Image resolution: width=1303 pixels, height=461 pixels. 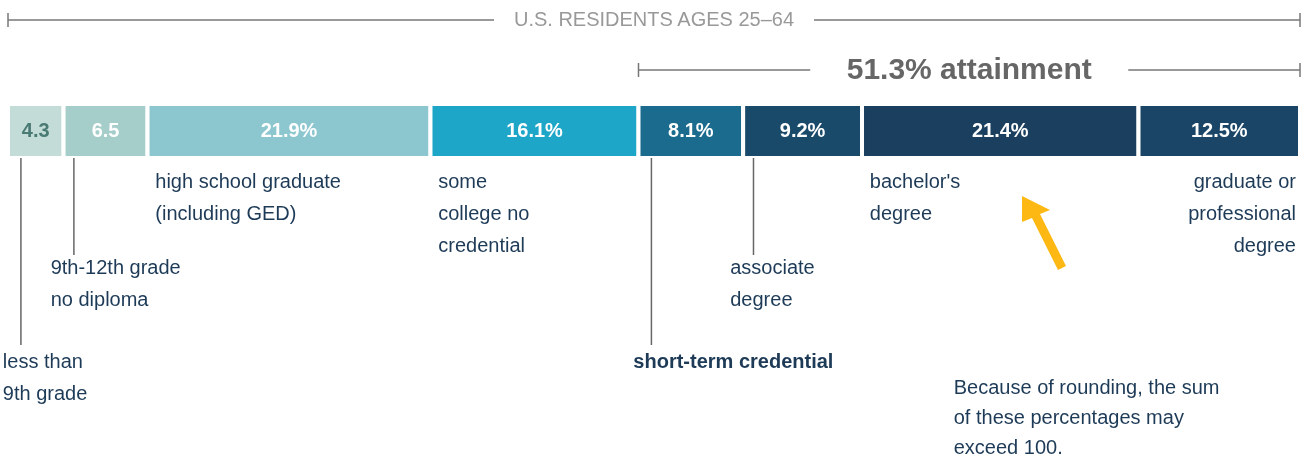 I want to click on series-label: bachelor's degree, so click(x=915, y=197).